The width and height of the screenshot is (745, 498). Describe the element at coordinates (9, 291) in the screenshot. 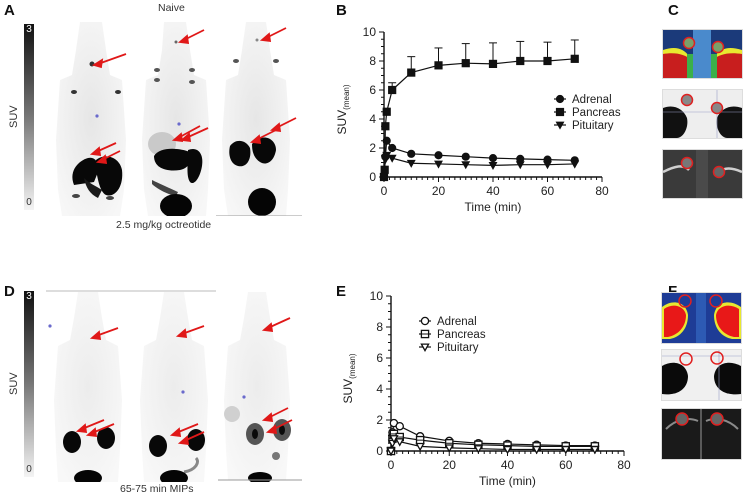

I see `panel-label-d: D` at that location.